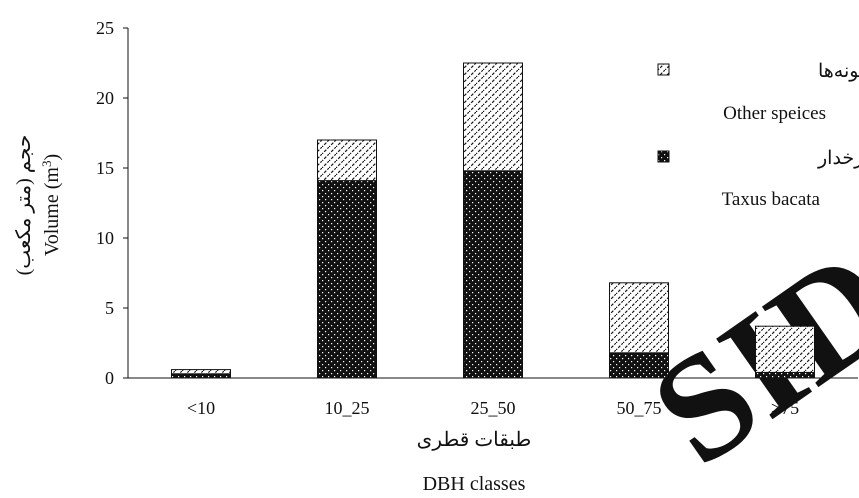 The image size is (859, 498). Describe the element at coordinates (24, 205) in the screenshot. I see `y-axis-title-fa: حجم (متر مکعب)` at that location.